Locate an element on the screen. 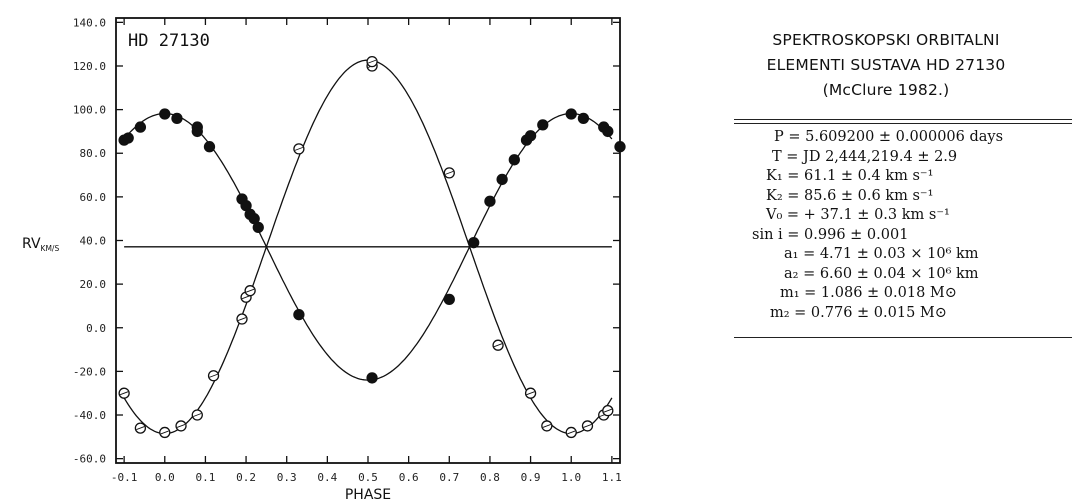  x-tick-label: 0.1 is located at coordinates (205, 477).